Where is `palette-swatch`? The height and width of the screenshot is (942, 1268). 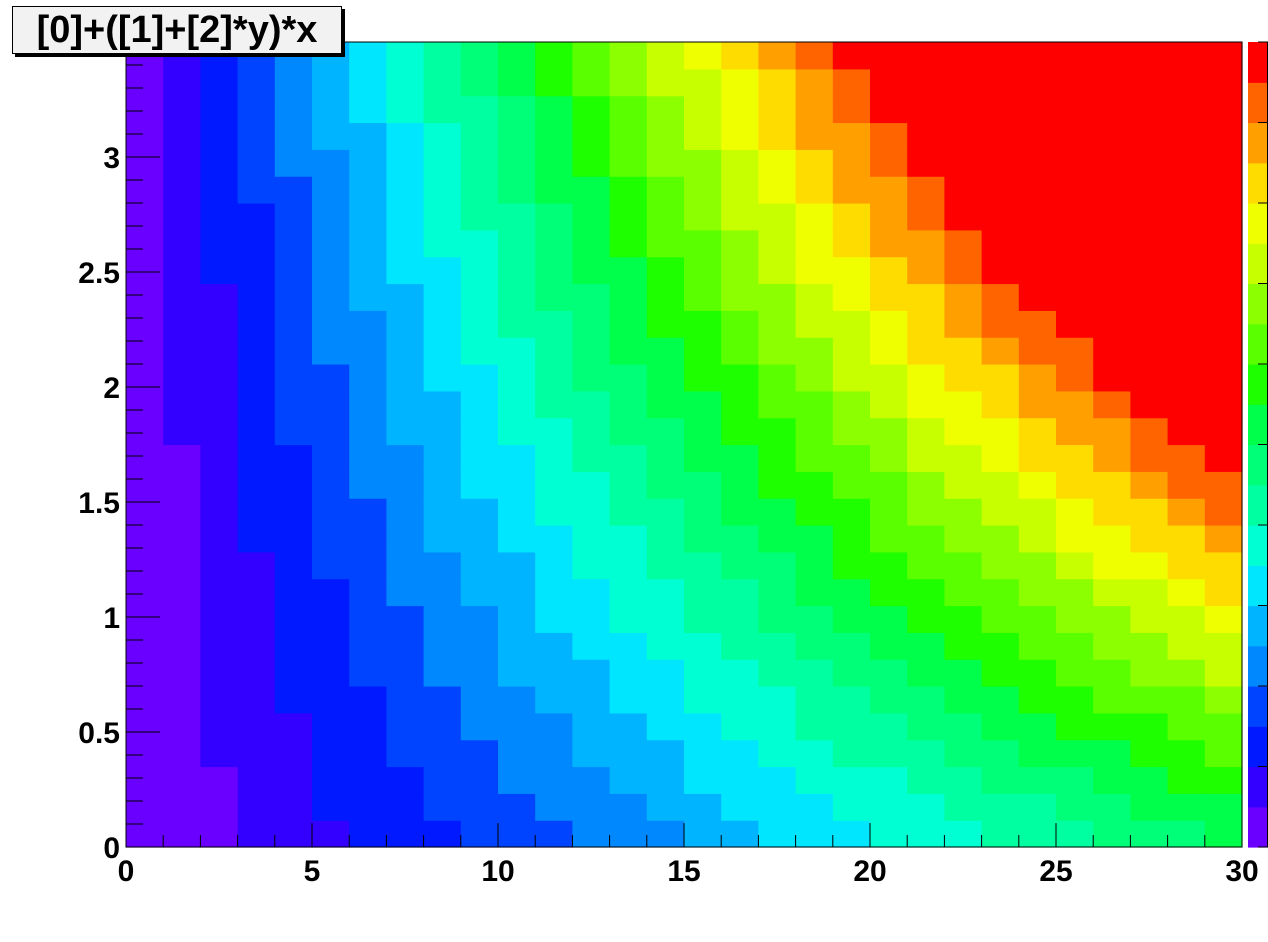
palette-swatch is located at coordinates (1258, 465).